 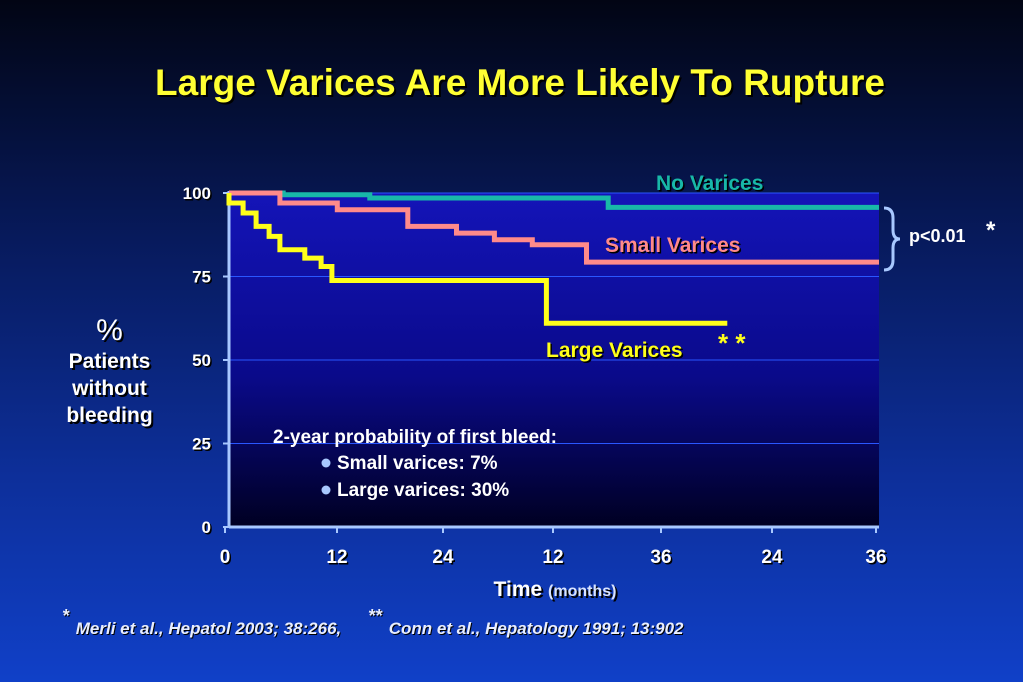 I want to click on y-tick-label-shadow: 100, so click(x=198, y=195).